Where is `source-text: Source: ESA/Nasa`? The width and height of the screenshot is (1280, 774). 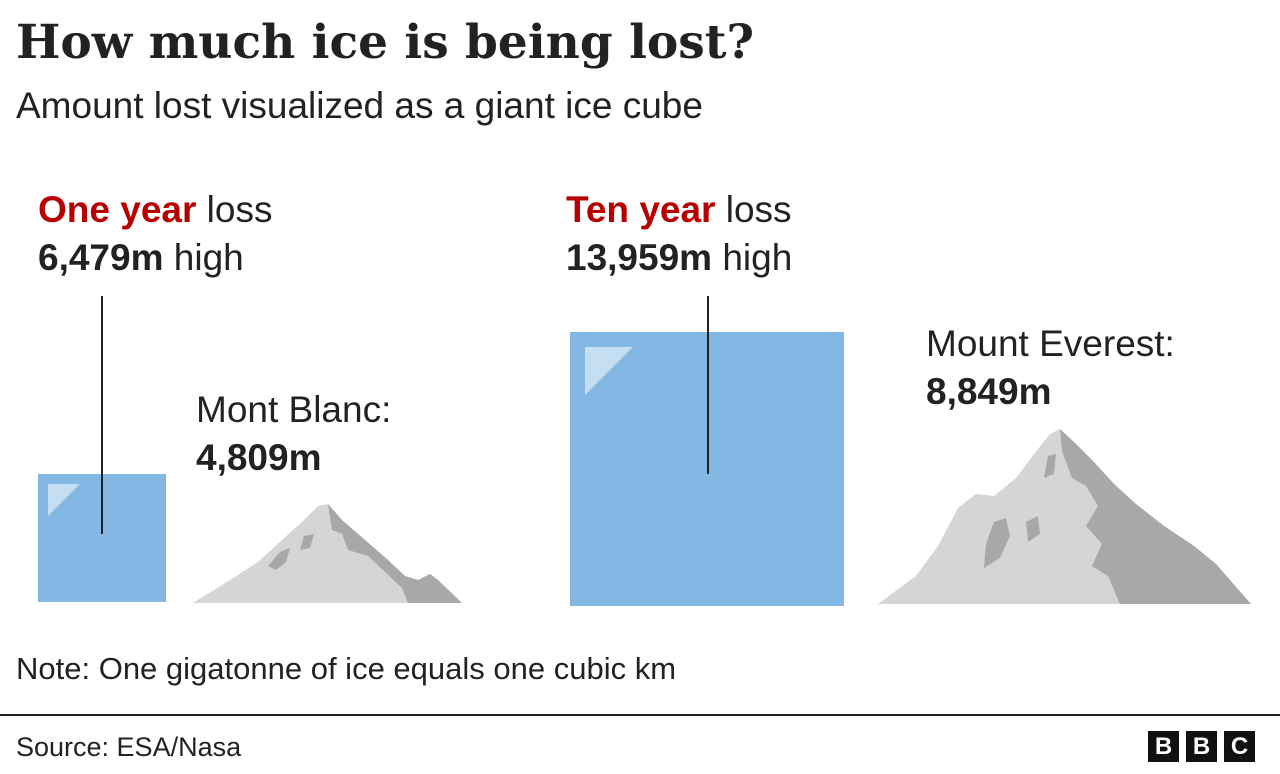 source-text: Source: ESA/Nasa is located at coordinates (129, 747).